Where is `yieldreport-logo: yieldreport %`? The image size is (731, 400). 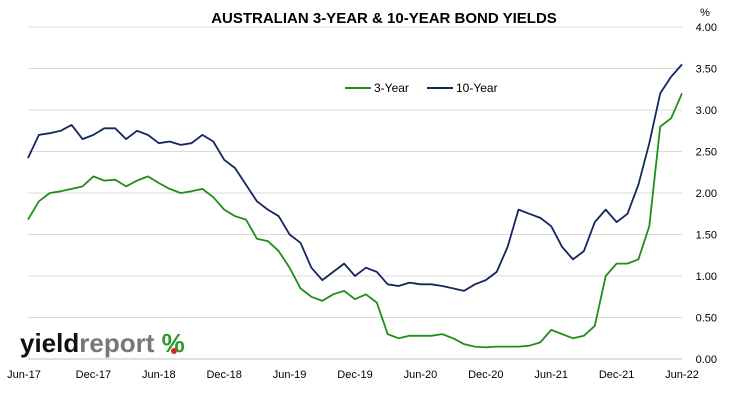
yieldreport-logo: yieldreport % is located at coordinates (102, 343).